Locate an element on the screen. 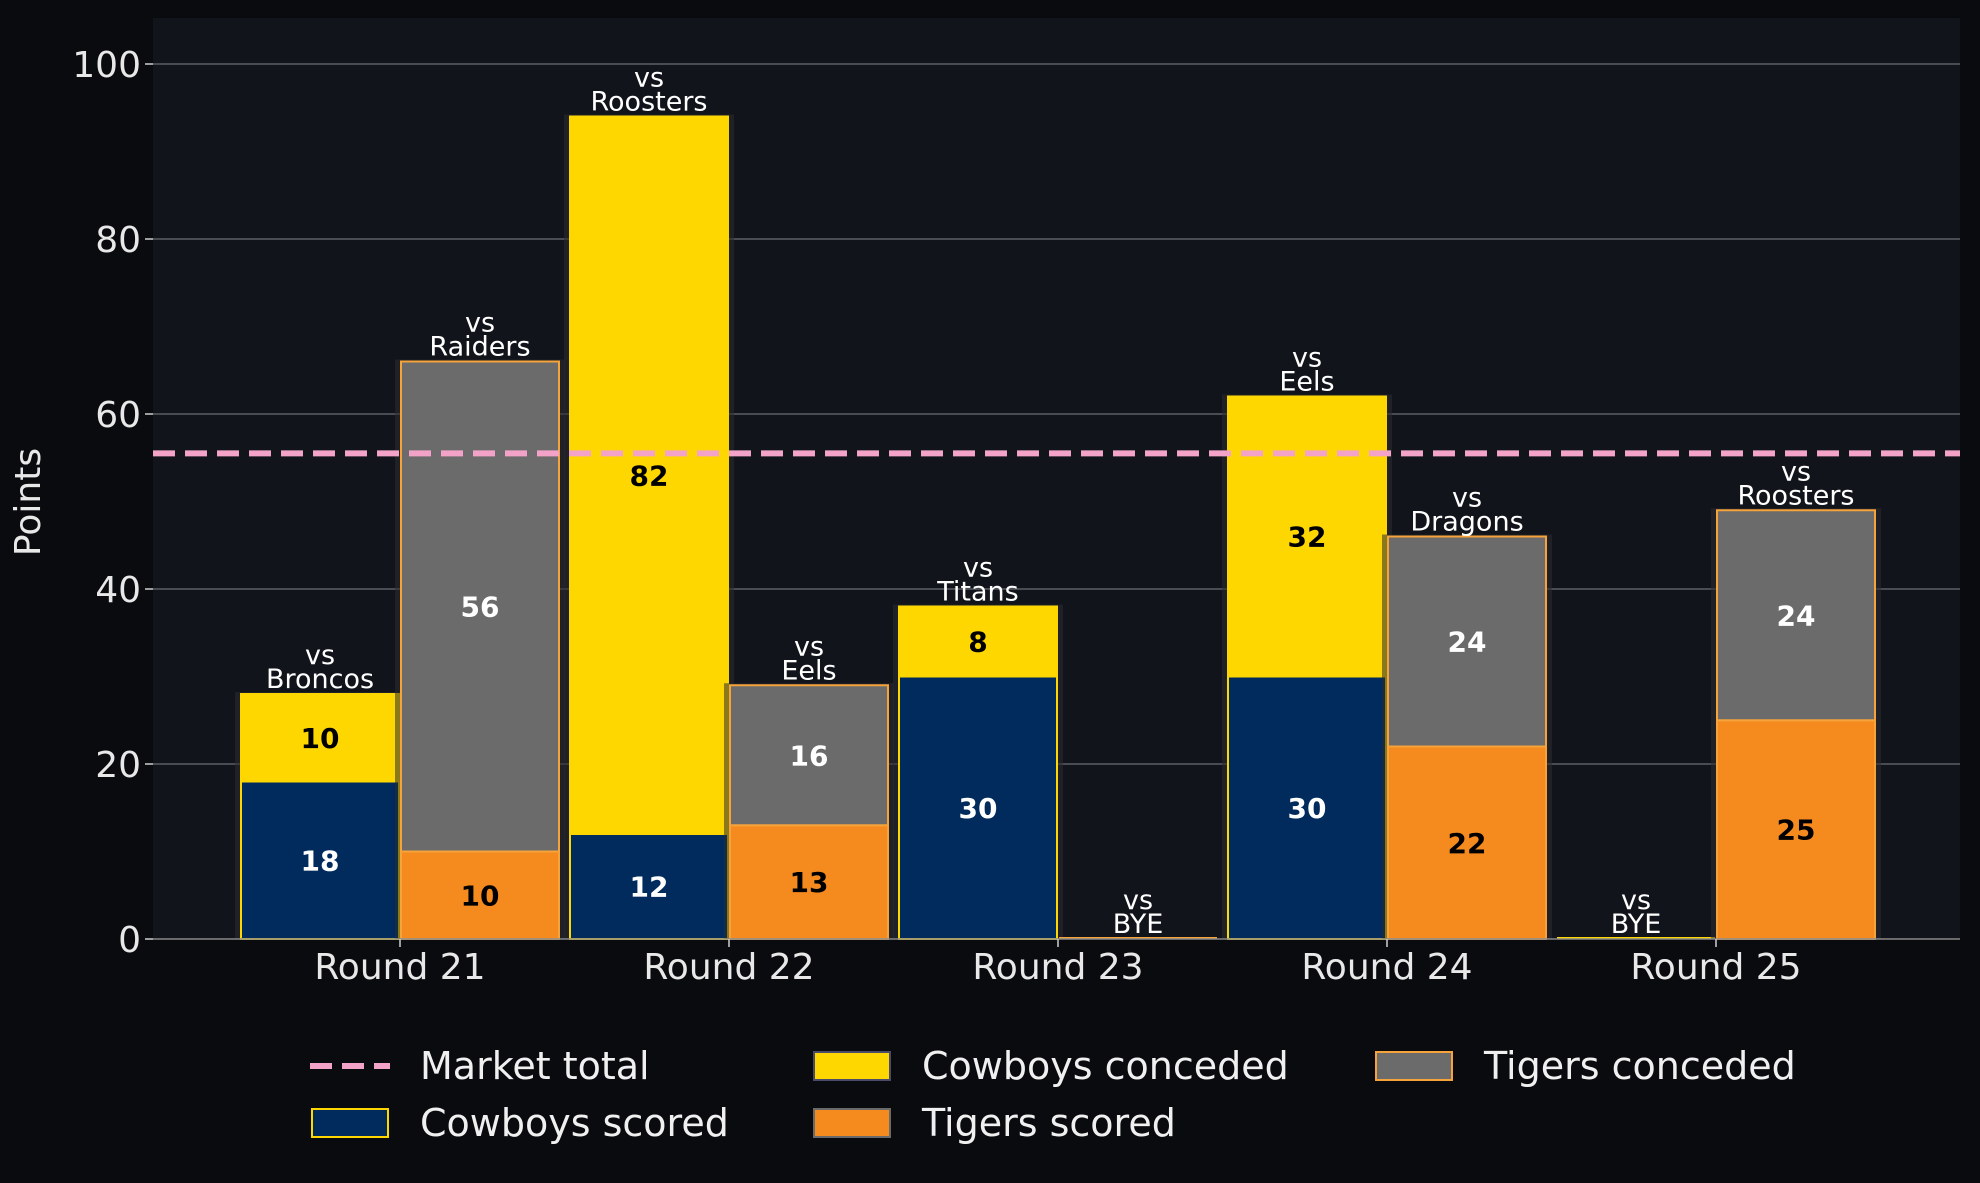  x-tick-label: Round 25 is located at coordinates (1715, 967).